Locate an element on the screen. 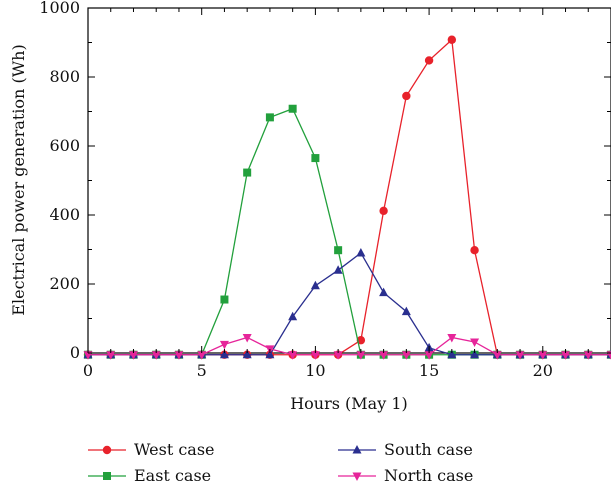 Image resolution: width=611 pixels, height=490 pixels. y-tick-label: 1000 is located at coordinates (59, 8).